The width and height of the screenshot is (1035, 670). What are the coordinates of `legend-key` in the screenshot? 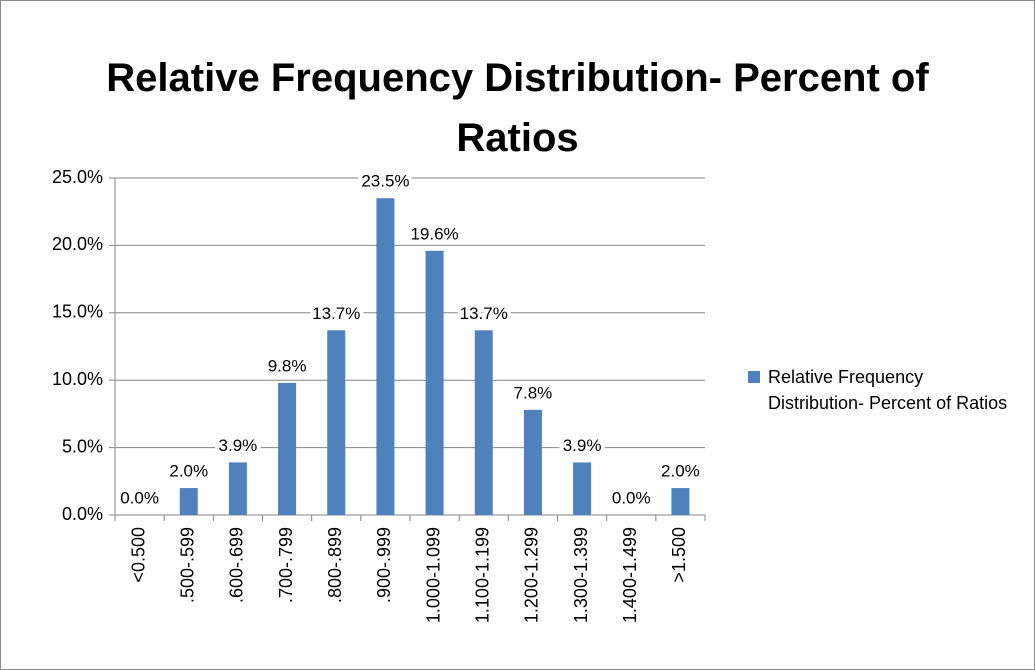 It's located at (754, 377).